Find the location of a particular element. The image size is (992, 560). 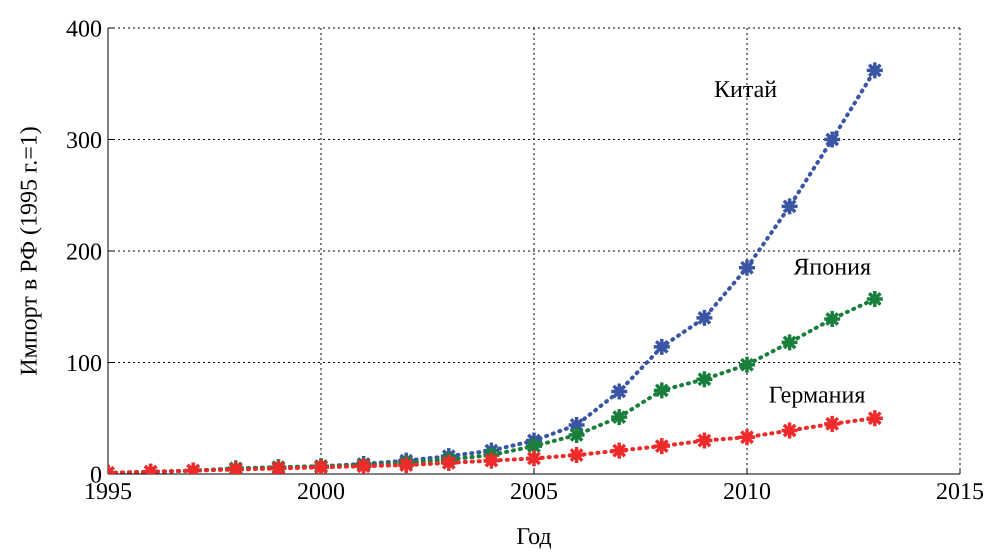

y-tick-label: 100 is located at coordinates (84, 364).